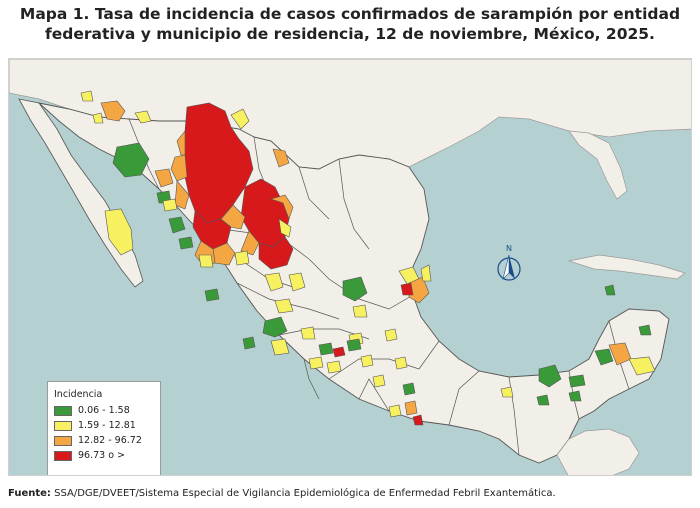 The height and width of the screenshot is (508, 700). Describe the element at coordinates (63, 410) in the screenshot. I see `legend-swatch-green` at that location.